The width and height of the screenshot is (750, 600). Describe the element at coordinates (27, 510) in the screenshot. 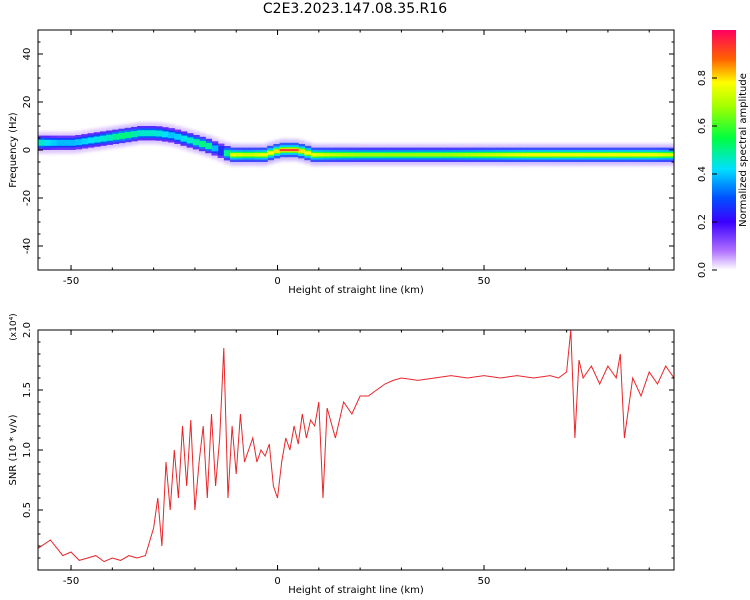

I see `y-tick-label: 0.5` at that location.